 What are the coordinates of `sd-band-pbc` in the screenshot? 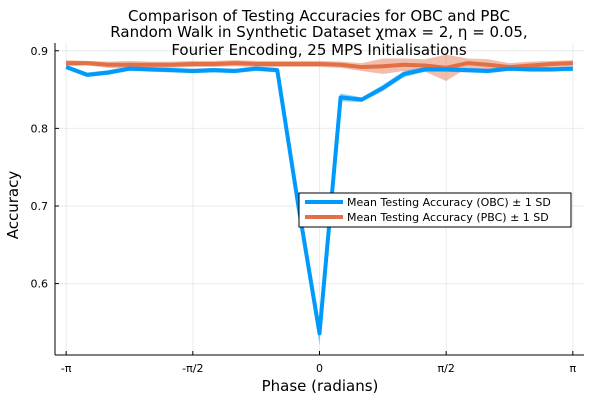 It's located at (319, 68).